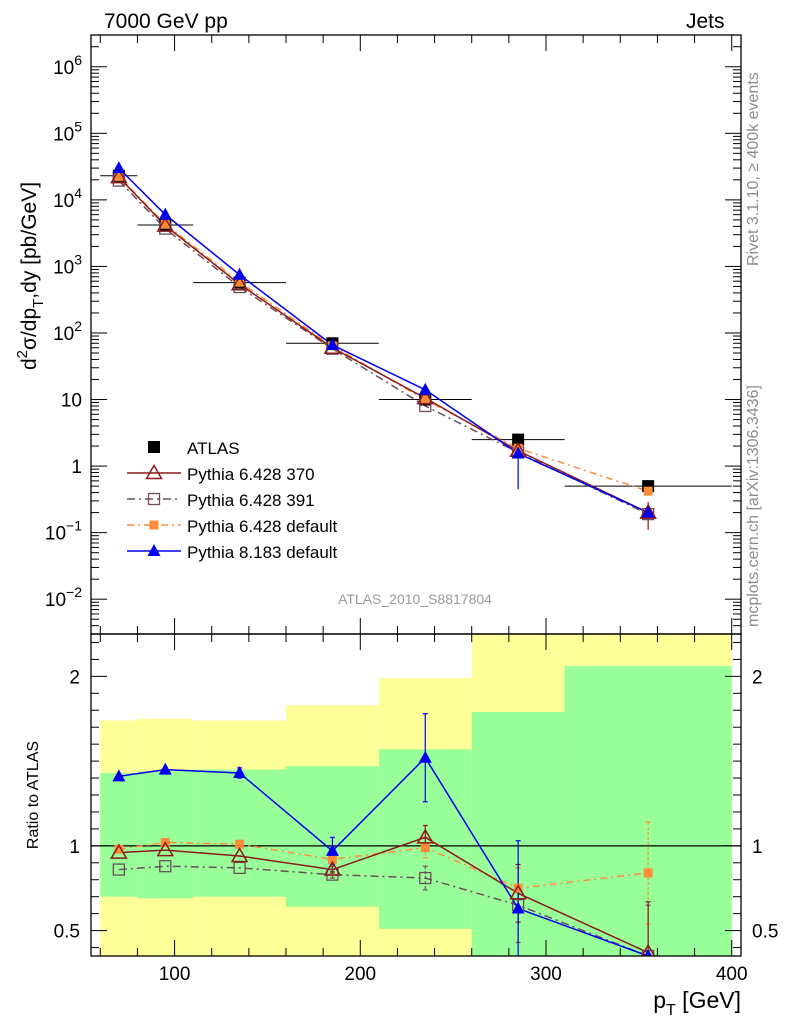 The height and width of the screenshot is (1024, 786). I want to click on legend-label-p8def: Pythia 8.183 default, so click(262, 552).